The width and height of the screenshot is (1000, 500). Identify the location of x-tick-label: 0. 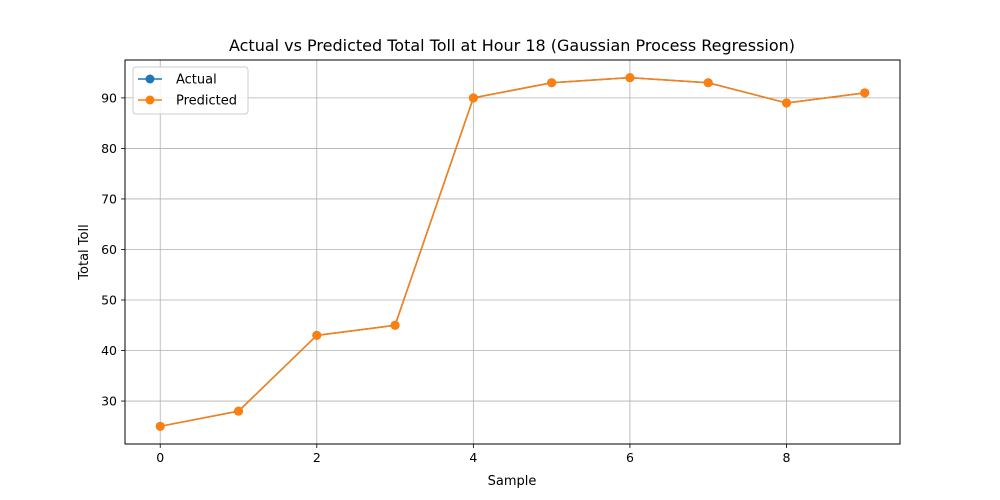
(160, 457).